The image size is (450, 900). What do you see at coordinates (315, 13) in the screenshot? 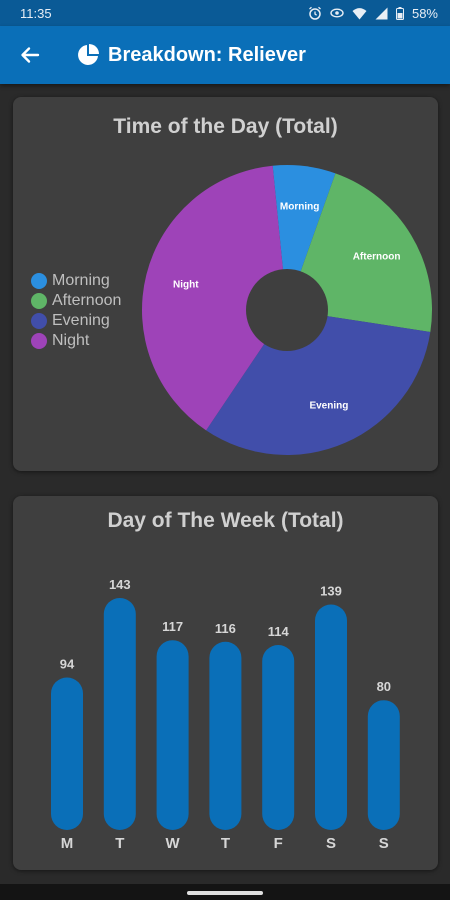
I see `alarm-icon` at bounding box center [315, 13].